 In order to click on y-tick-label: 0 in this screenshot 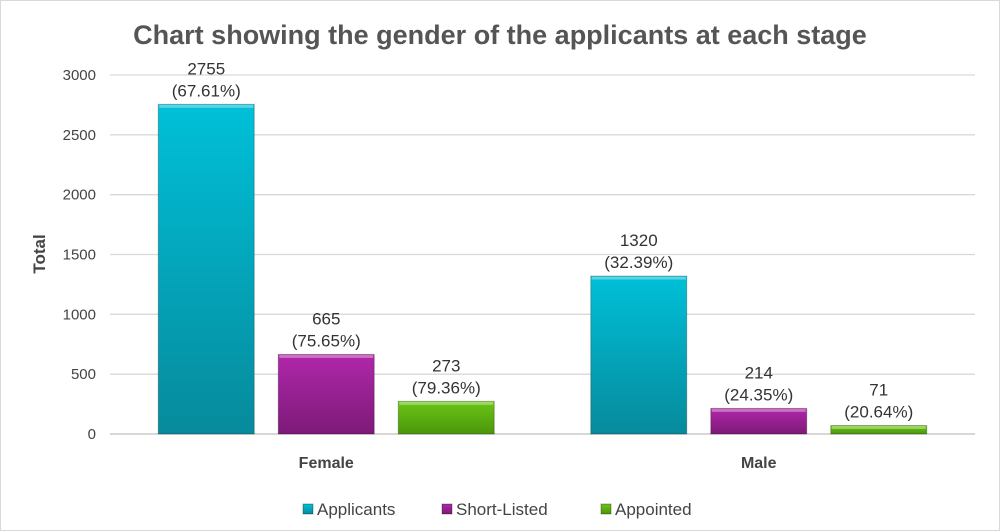, I will do `click(92, 434)`.